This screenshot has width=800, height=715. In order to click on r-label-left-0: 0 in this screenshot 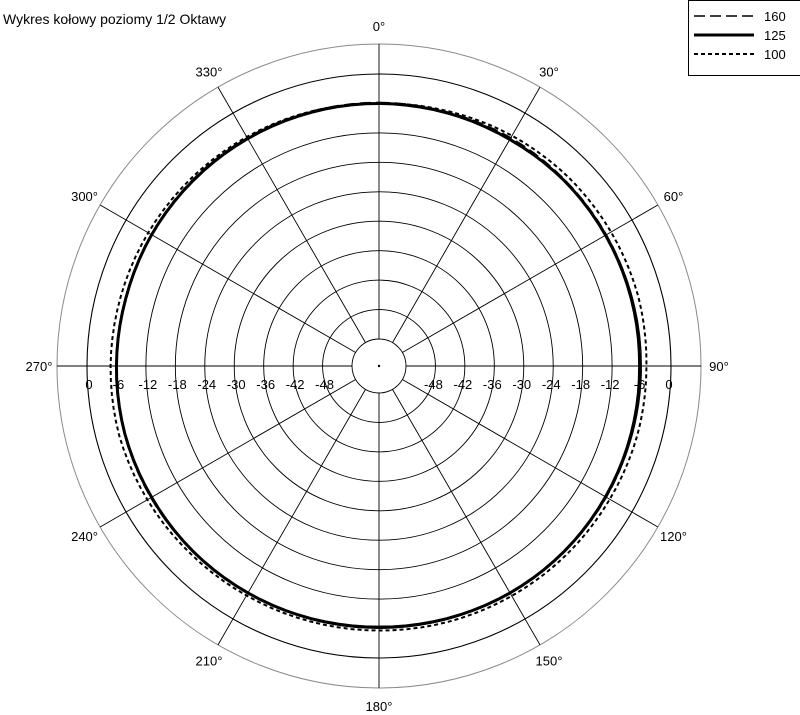, I will do `click(88, 384)`.